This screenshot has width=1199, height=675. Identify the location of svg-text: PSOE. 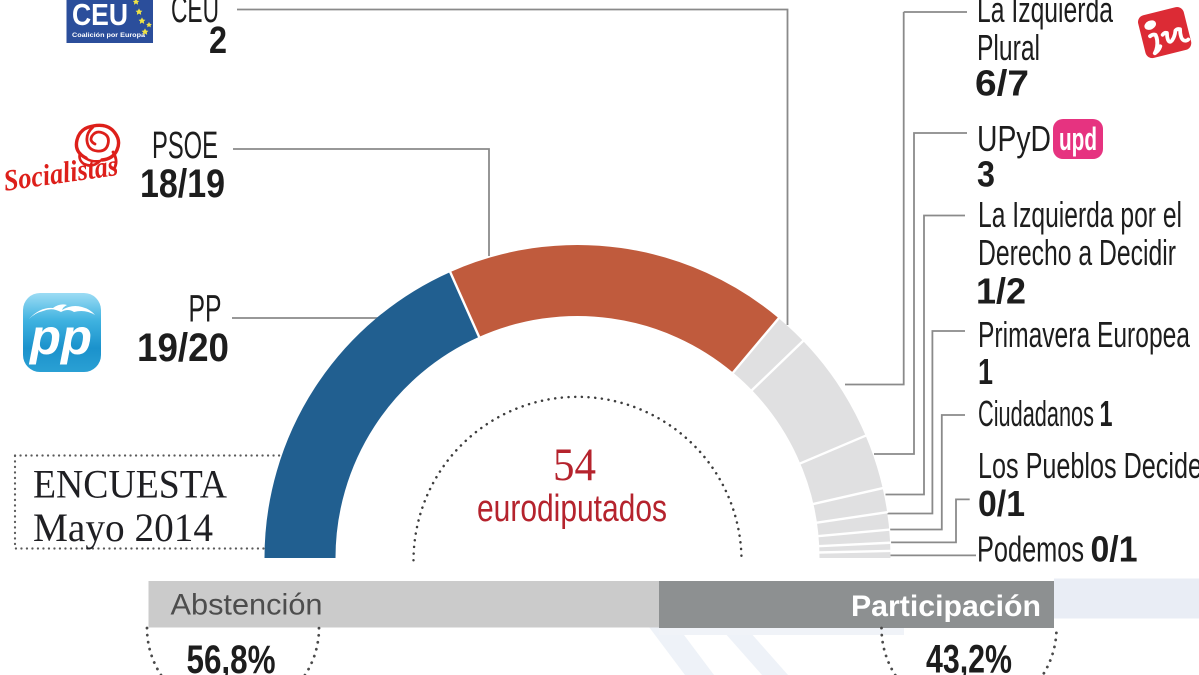
(185, 146).